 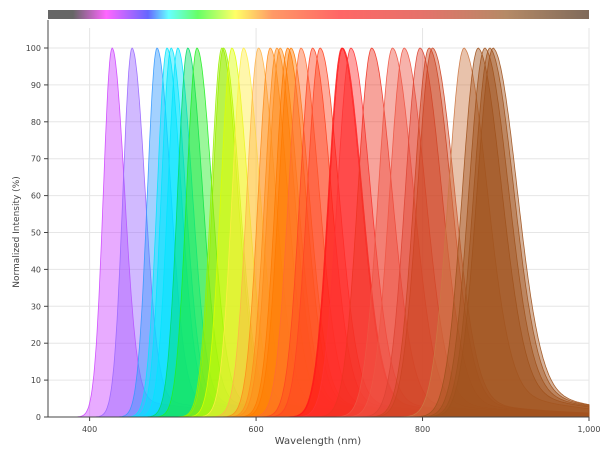 What do you see at coordinates (36, 269) in the screenshot?
I see `y-tick-label: 40` at bounding box center [36, 269].